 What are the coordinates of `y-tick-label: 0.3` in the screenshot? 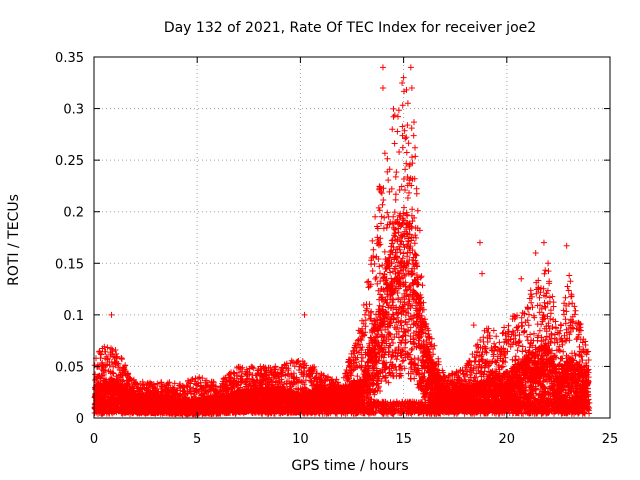 It's located at (73, 110).